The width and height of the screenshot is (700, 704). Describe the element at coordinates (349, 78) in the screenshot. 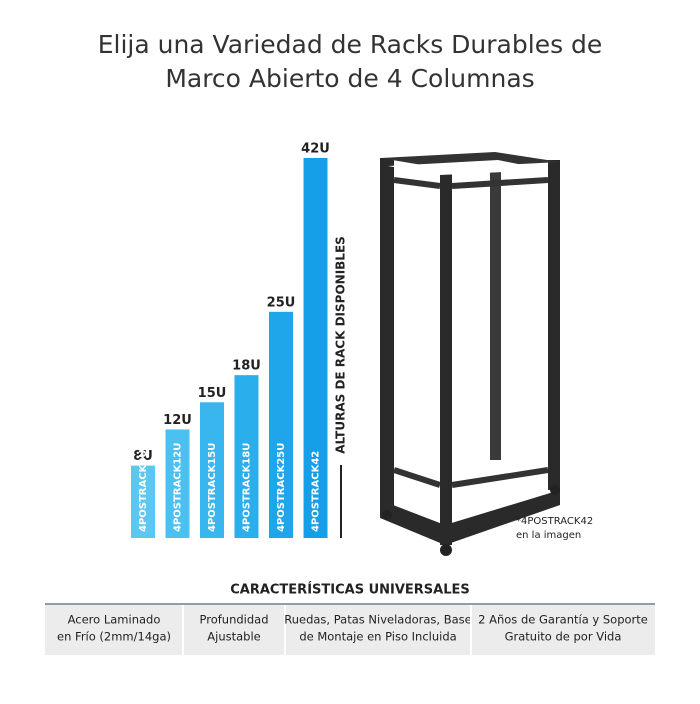

I see `title-line: Marco Abierto de 4 Columnas` at that location.